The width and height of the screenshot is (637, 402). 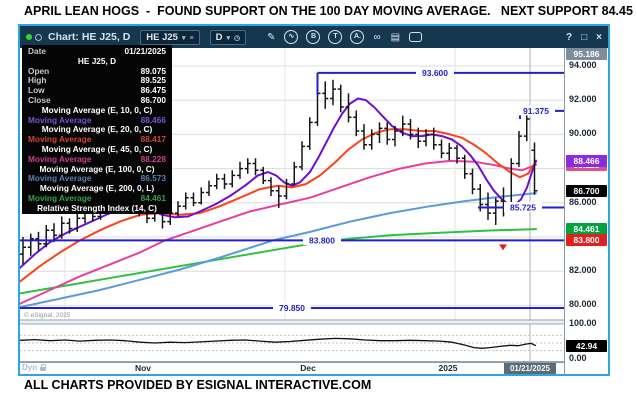 What do you see at coordinates (191, 38) in the screenshot?
I see `symbol-list-icon: ≡` at bounding box center [191, 38].